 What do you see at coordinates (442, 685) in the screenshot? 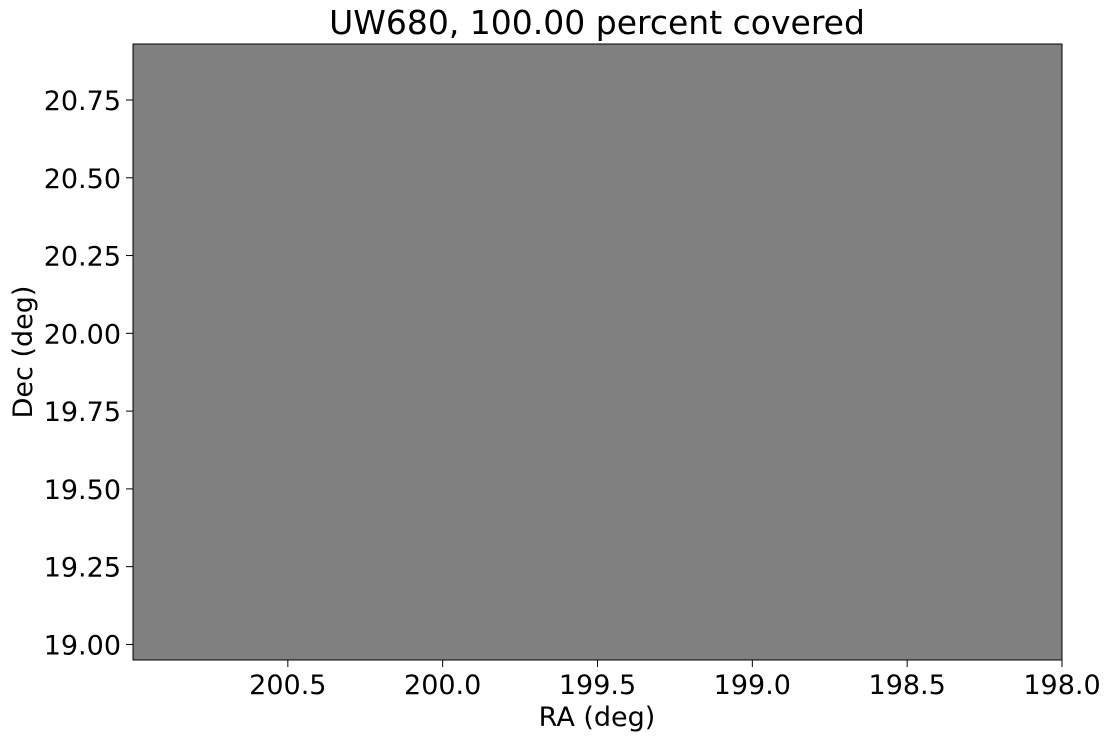
I see `x-tick-label: 200.0` at bounding box center [442, 685].